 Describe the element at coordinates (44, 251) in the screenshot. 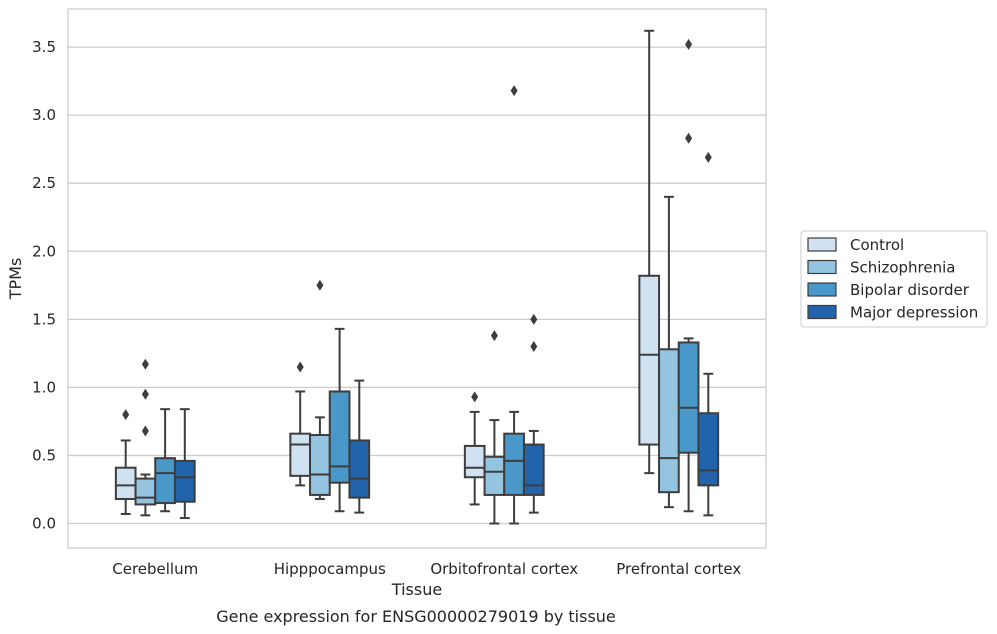

I see `y-tick-label: 2.0` at that location.